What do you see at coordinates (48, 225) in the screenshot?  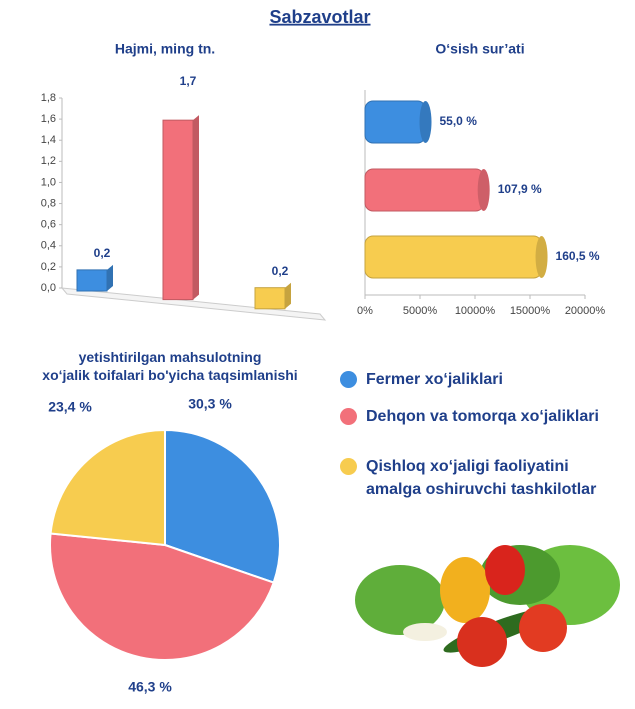 I see `y-tick-label: 0,6` at bounding box center [48, 225].